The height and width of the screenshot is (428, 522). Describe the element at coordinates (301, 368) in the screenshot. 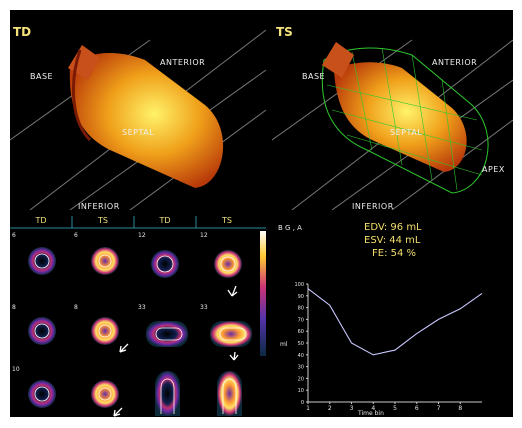

I see `y-tick-label: 30` at that location.